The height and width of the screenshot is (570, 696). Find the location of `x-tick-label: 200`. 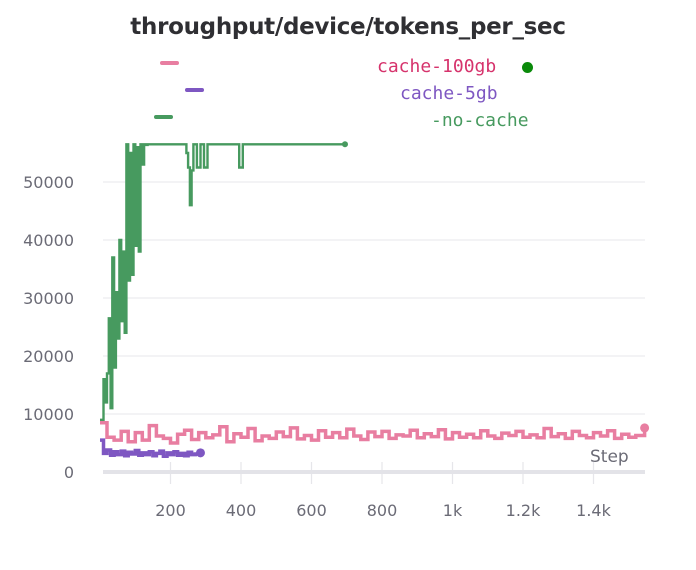

x-tick-label: 200 is located at coordinates (170, 510).